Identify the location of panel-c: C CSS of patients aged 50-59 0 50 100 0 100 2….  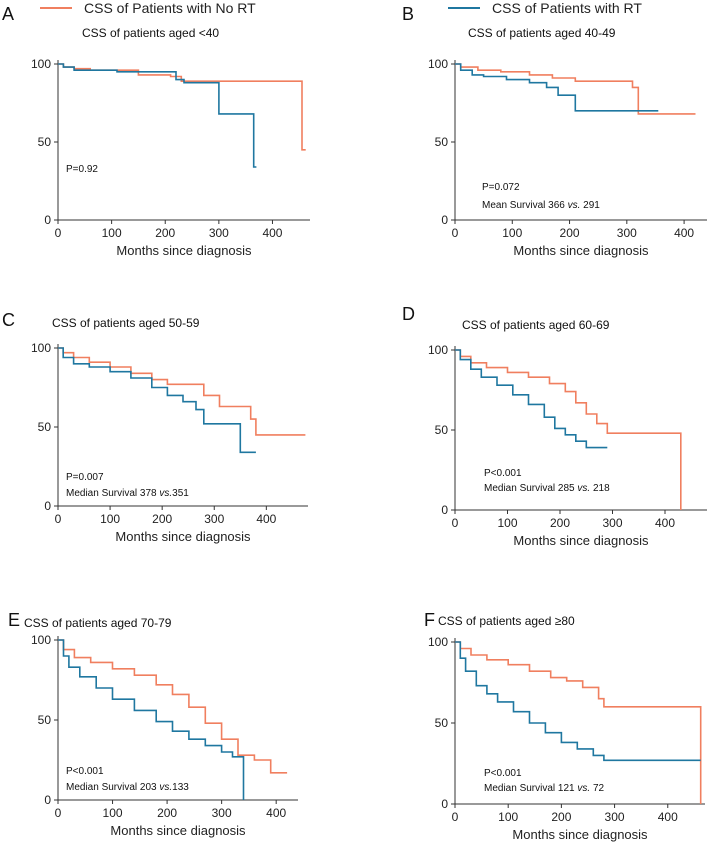
(170, 412).